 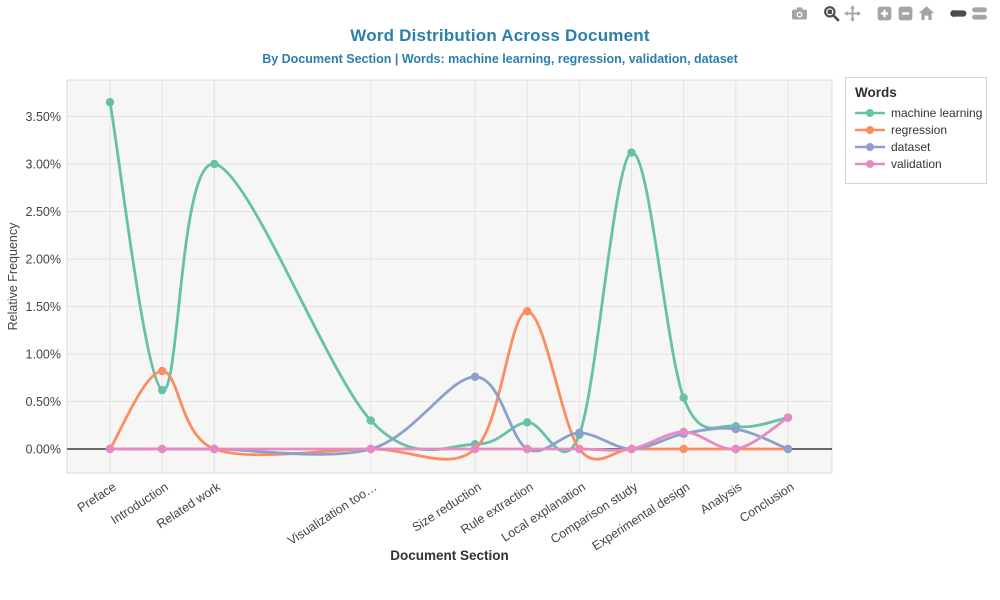 I want to click on hover-closest-icon, so click(x=958, y=13).